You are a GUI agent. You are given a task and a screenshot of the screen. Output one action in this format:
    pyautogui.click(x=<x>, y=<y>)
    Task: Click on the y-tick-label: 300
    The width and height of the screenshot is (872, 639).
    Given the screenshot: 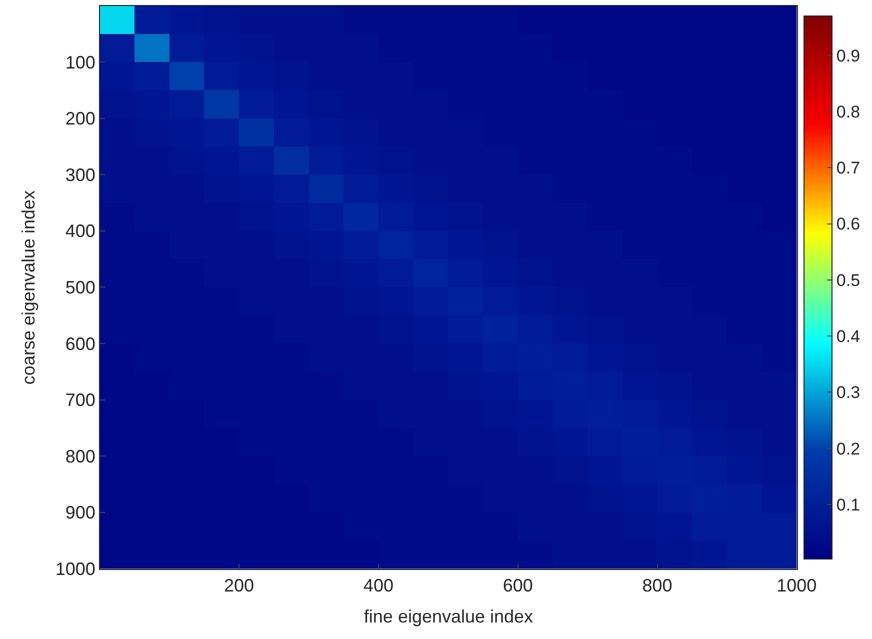 What is the action you would take?
    pyautogui.click(x=80, y=174)
    